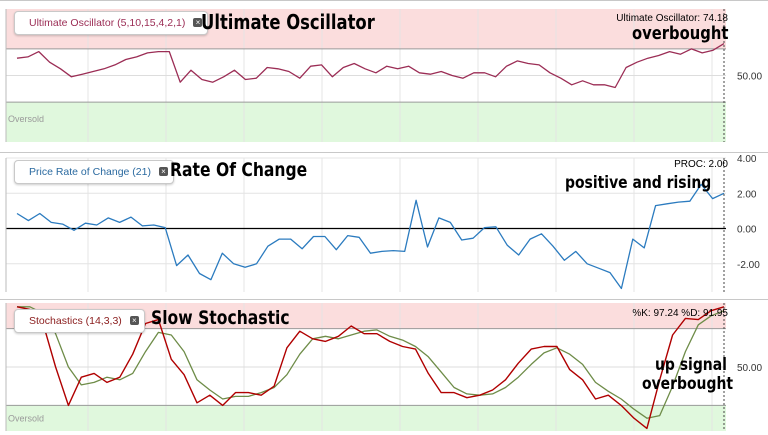 This screenshot has height=435, width=768. I want to click on stochastics-readout: %K: 97.24 %D: 91.95, so click(680, 313).